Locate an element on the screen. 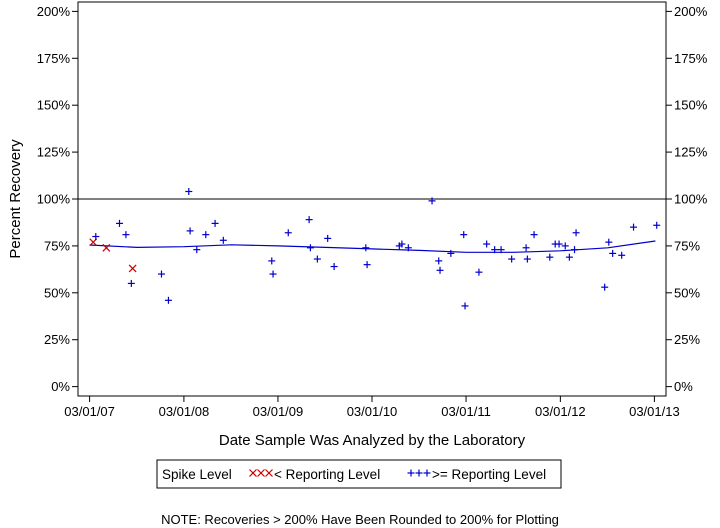 The image size is (720, 528). y-tick-label-right: 175% is located at coordinates (691, 58).